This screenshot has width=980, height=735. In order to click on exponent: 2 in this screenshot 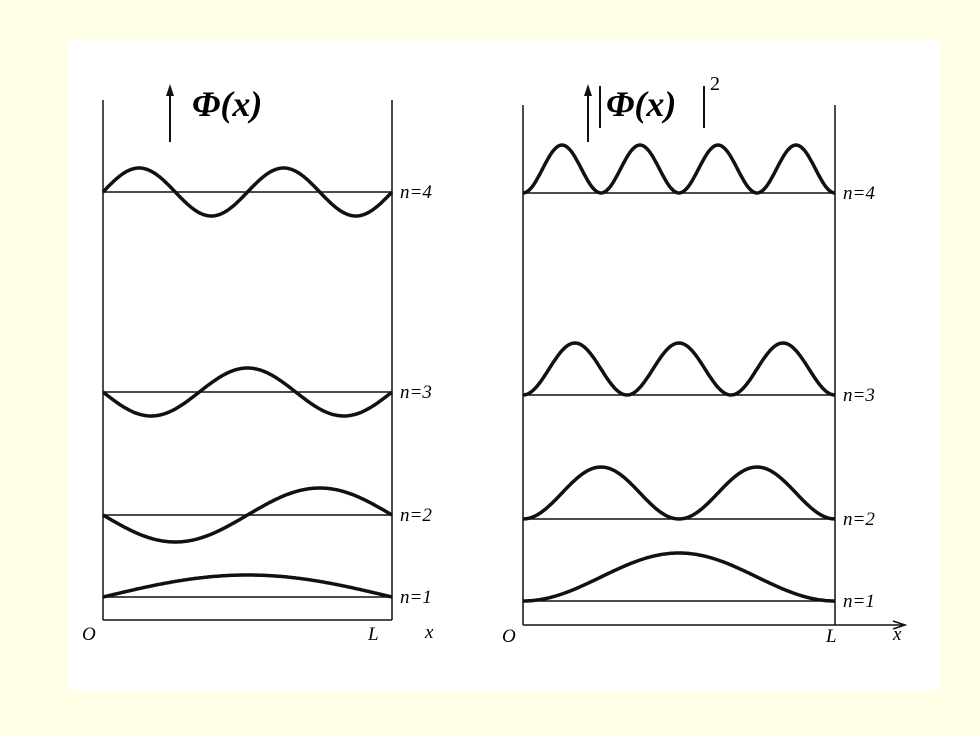, I will do `click(715, 84)`.